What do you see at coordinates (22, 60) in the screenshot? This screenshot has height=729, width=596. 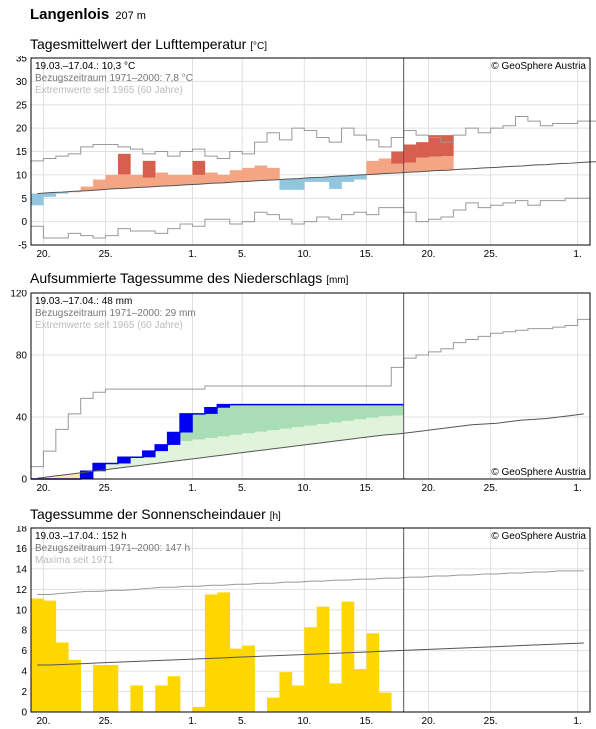 I see `y-tick-label: 35` at bounding box center [22, 60].